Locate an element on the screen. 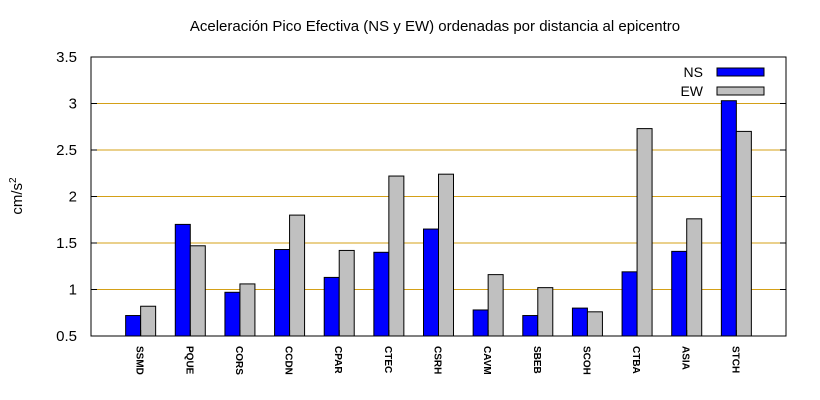  bar-ew-csrh is located at coordinates (446, 255).